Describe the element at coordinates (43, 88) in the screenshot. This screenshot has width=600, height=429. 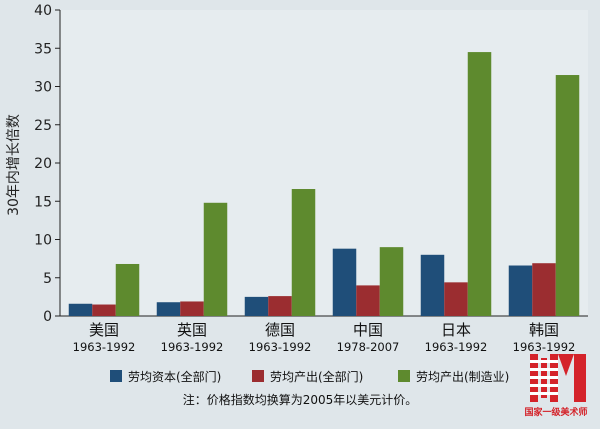
I see `y-tick-label: 30` at that location.